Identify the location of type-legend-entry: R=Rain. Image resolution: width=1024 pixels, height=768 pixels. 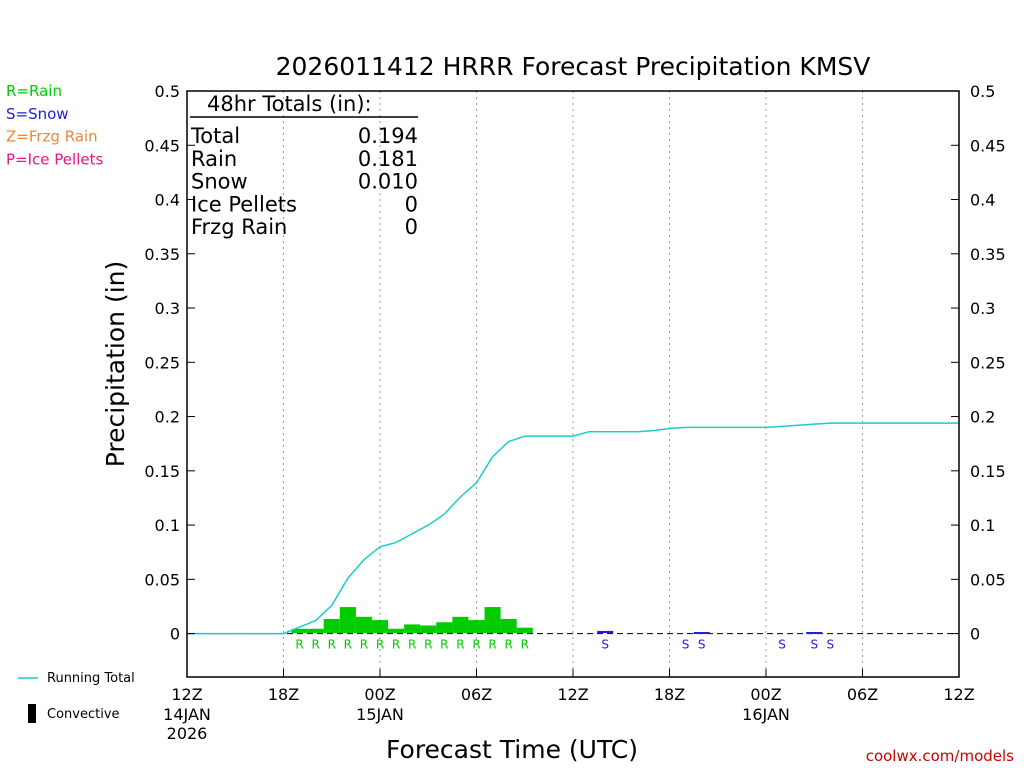
(34, 91).